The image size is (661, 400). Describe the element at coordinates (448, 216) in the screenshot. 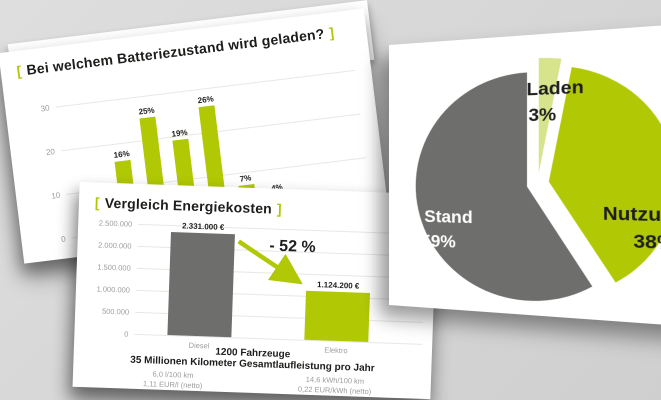

I see `pie-label-stand: Stand` at that location.